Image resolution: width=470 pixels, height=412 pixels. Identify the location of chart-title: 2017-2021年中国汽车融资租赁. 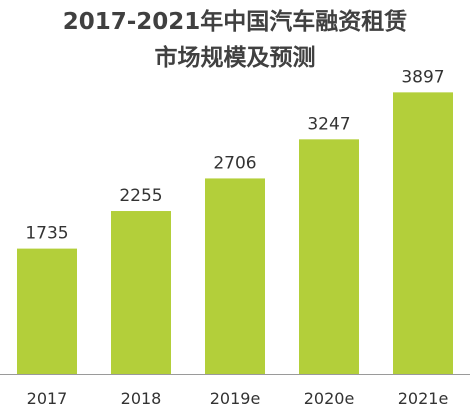
(235, 22).